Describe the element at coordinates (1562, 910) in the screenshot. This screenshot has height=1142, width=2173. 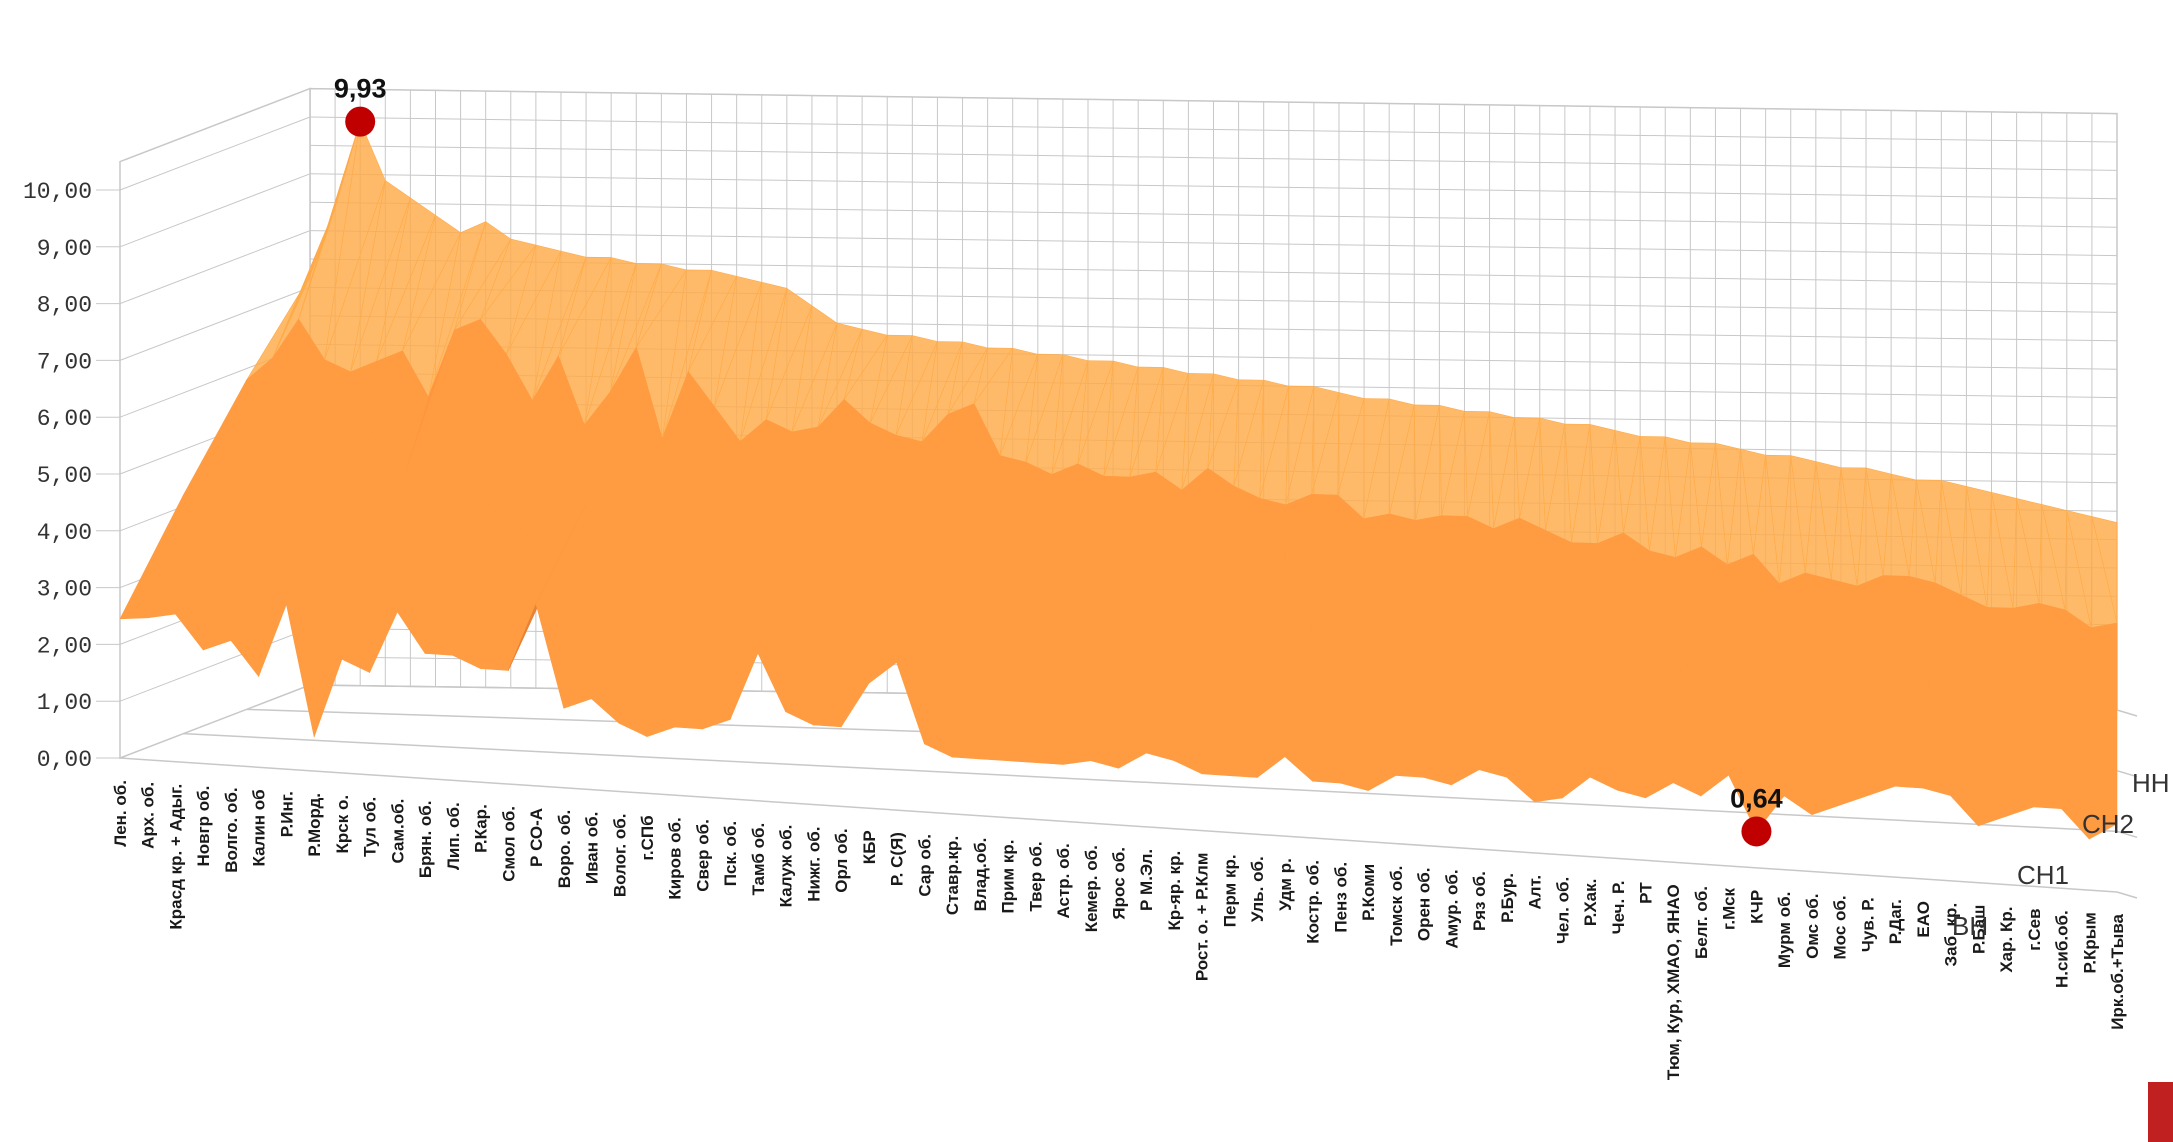
I see `x-tick-label: Чел. об.` at that location.